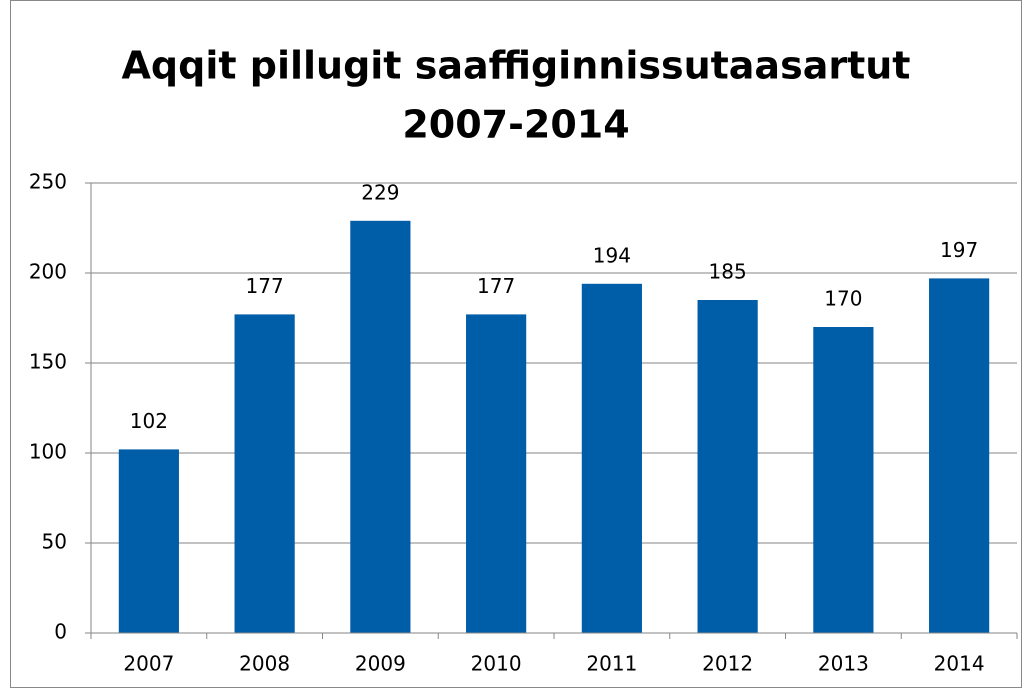 The width and height of the screenshot is (1033, 689). What do you see at coordinates (380, 664) in the screenshot?
I see `x-tick-label: 2009` at bounding box center [380, 664].